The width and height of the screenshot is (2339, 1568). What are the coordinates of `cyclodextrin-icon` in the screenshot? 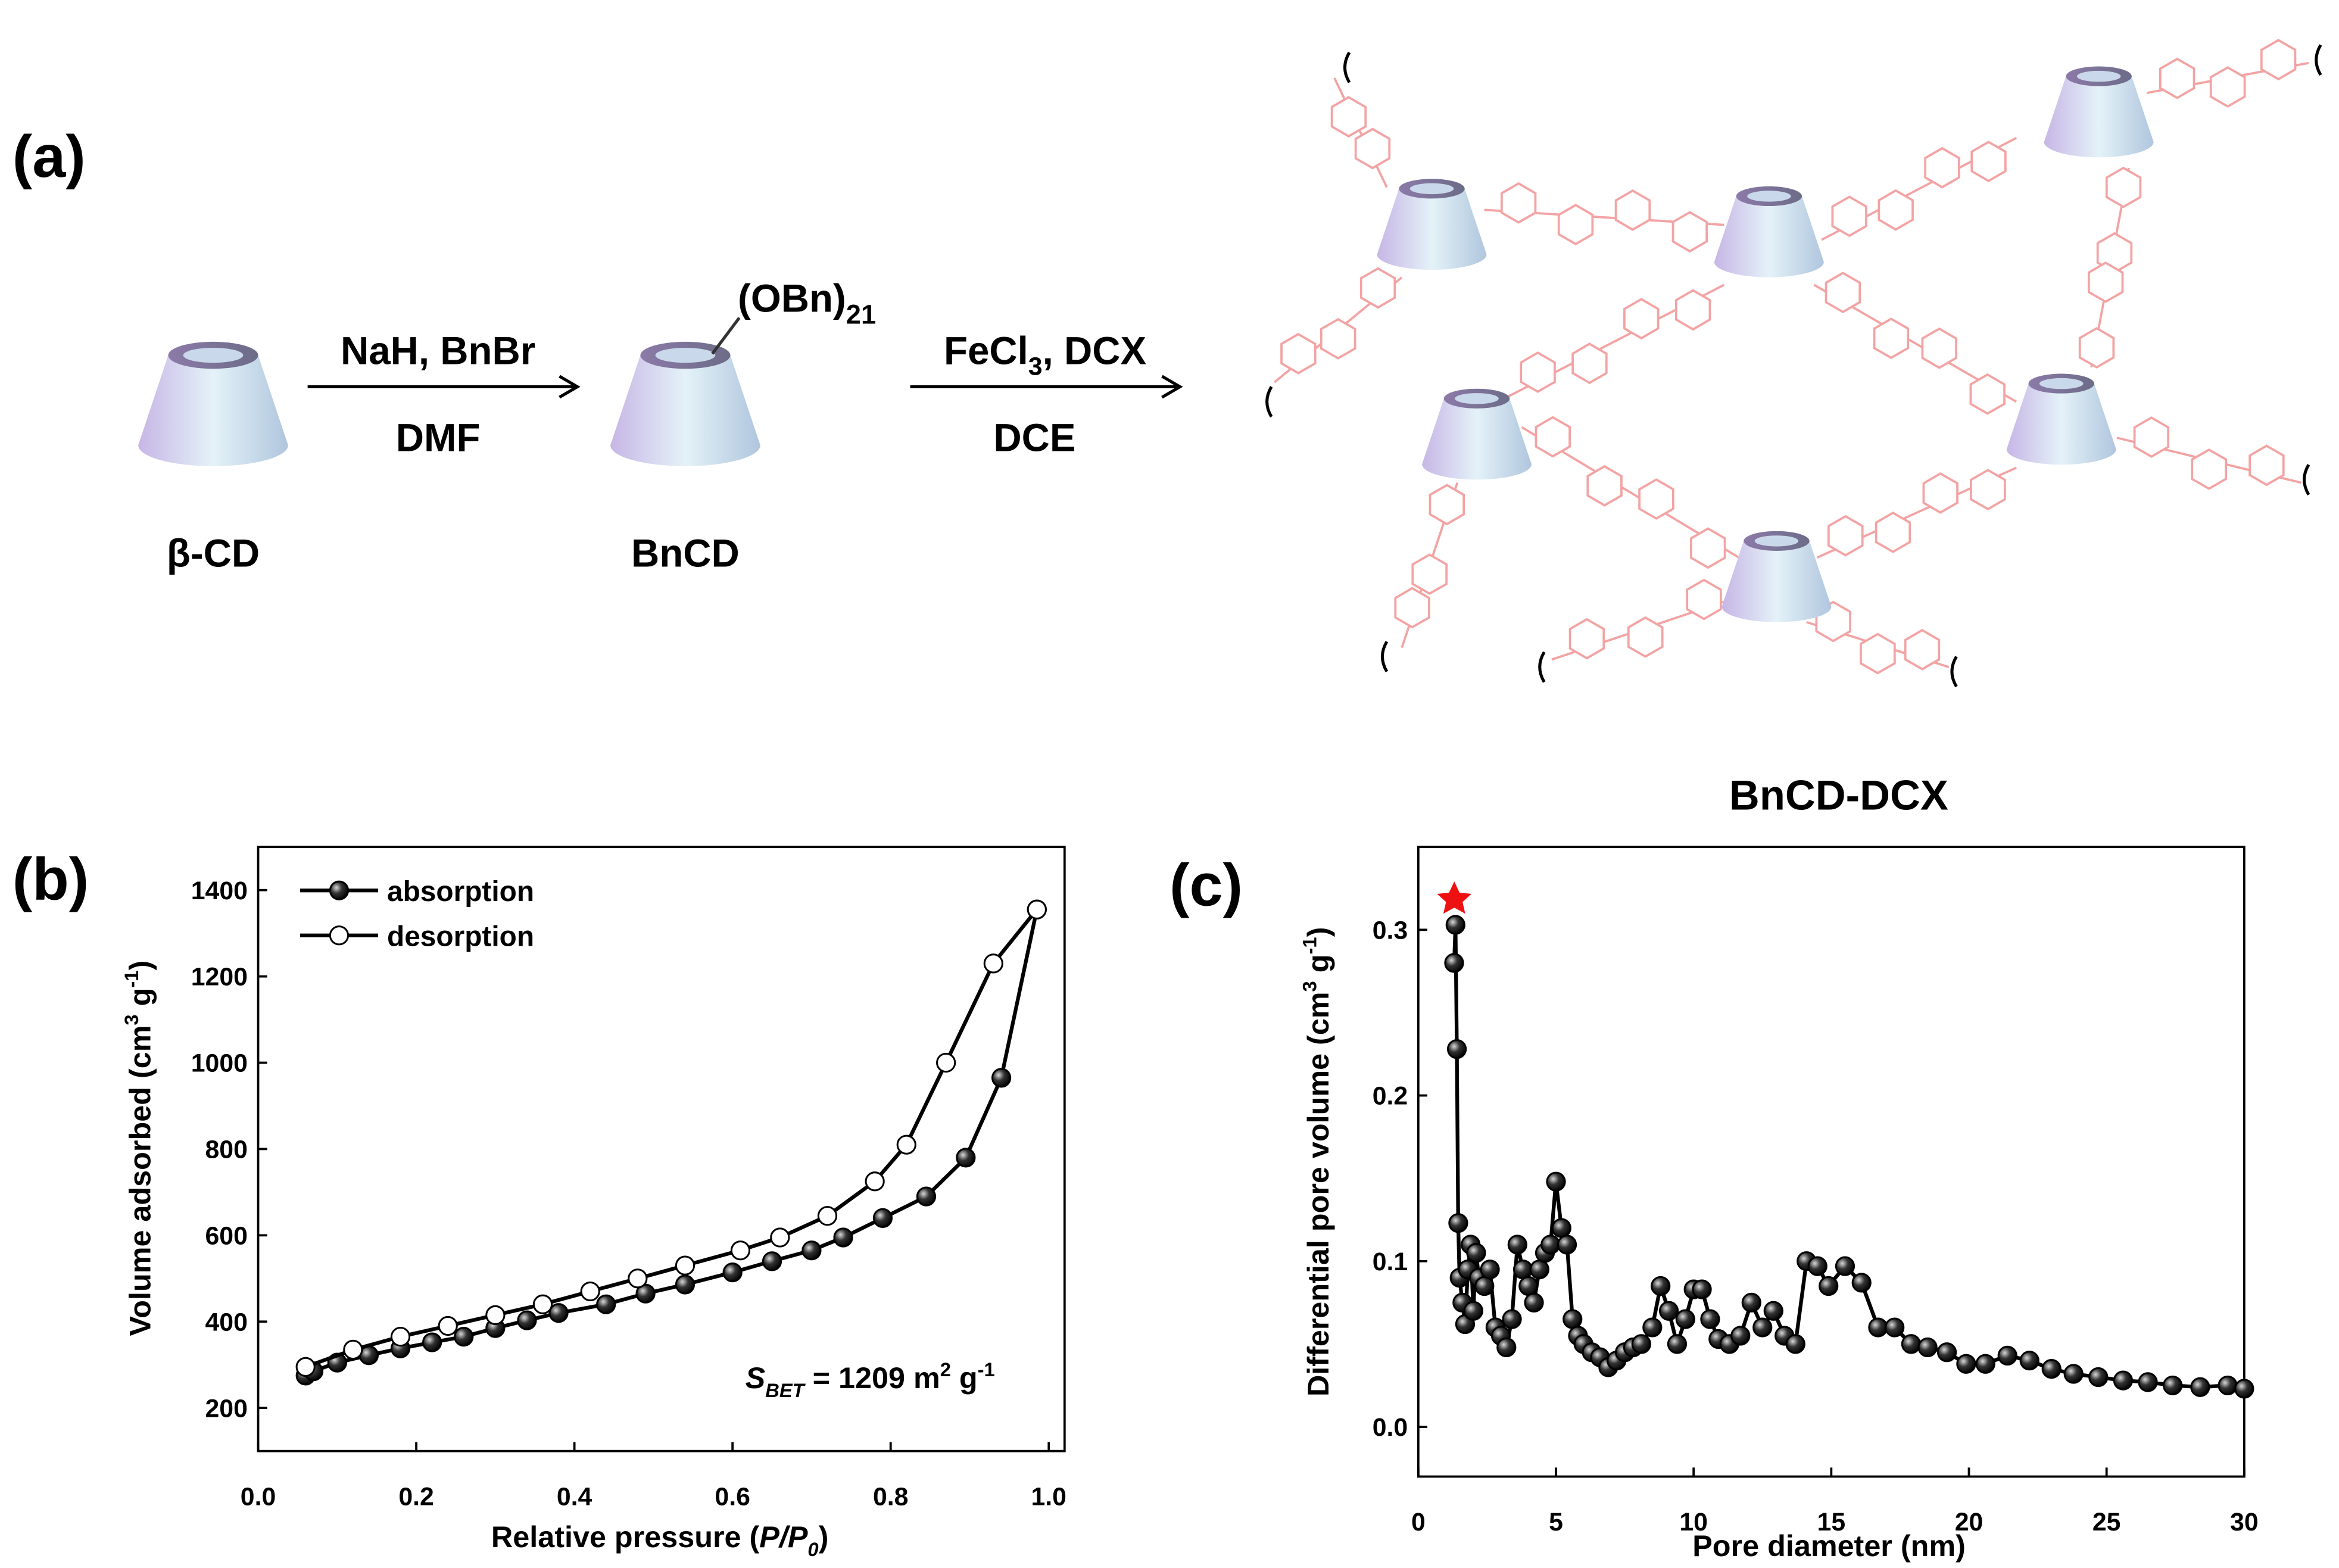 It's located at (685, 403).